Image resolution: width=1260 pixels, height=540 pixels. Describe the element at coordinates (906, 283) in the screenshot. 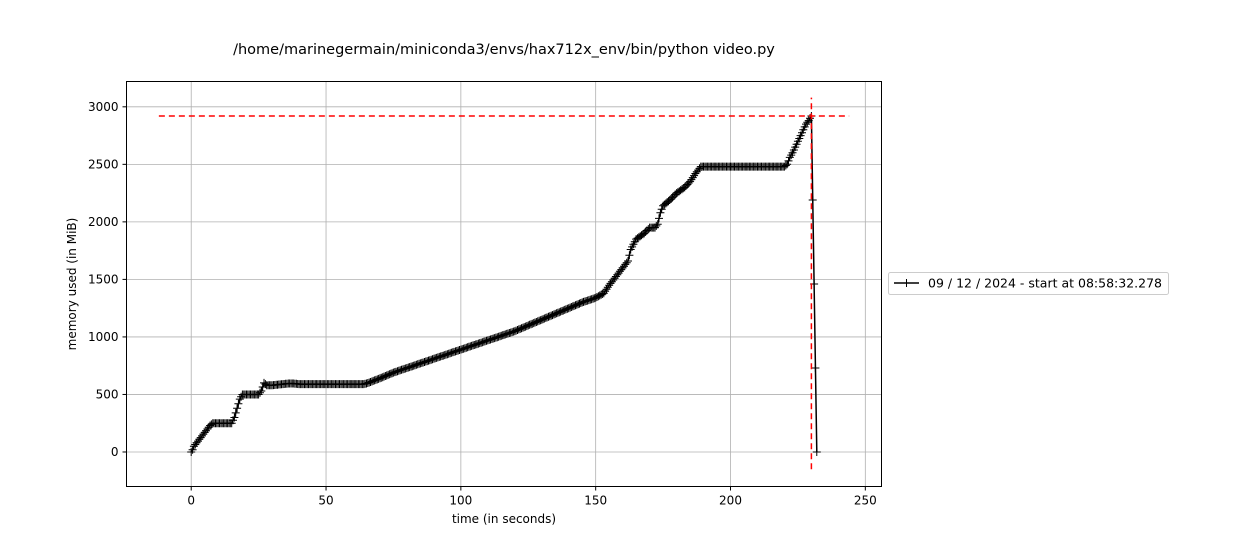

I see `legend-marker` at that location.